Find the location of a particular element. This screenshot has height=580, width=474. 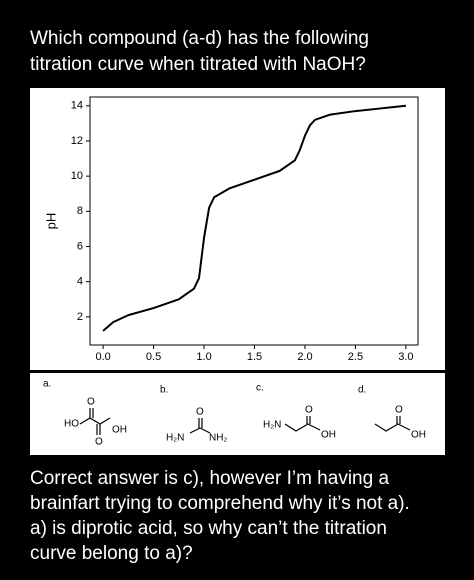

y-tick-label: 2 is located at coordinates (80, 317).